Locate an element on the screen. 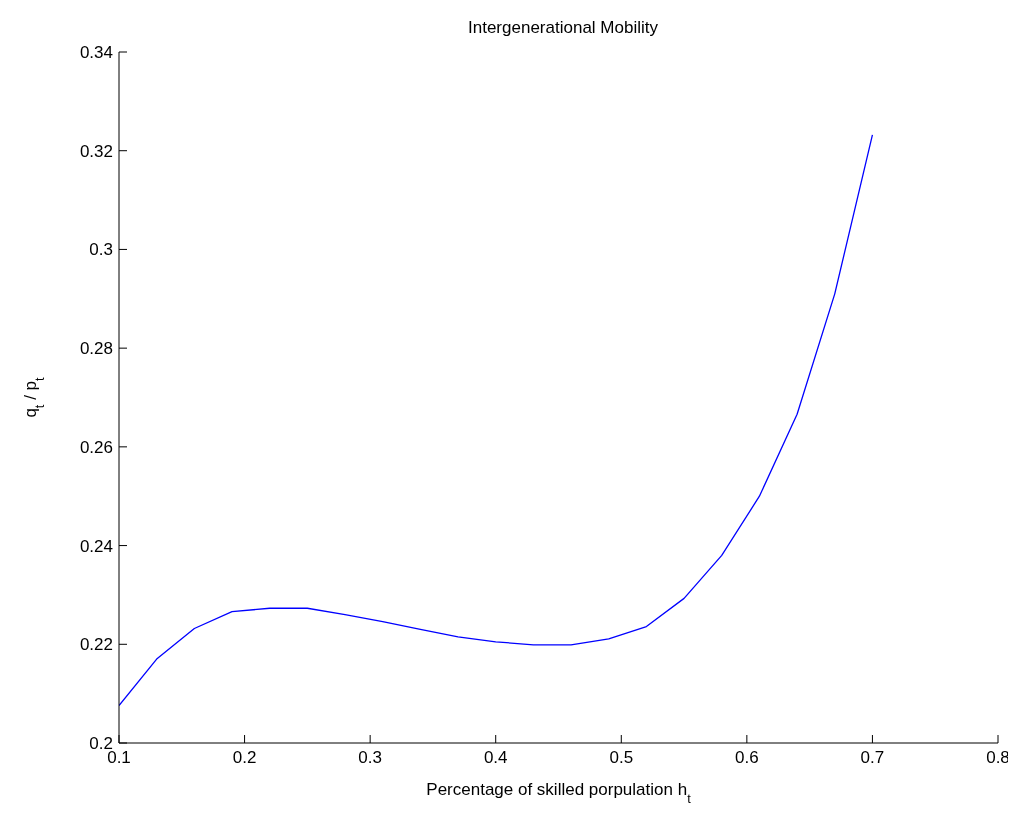  x-tick-label: 0.1 is located at coordinates (119, 758).